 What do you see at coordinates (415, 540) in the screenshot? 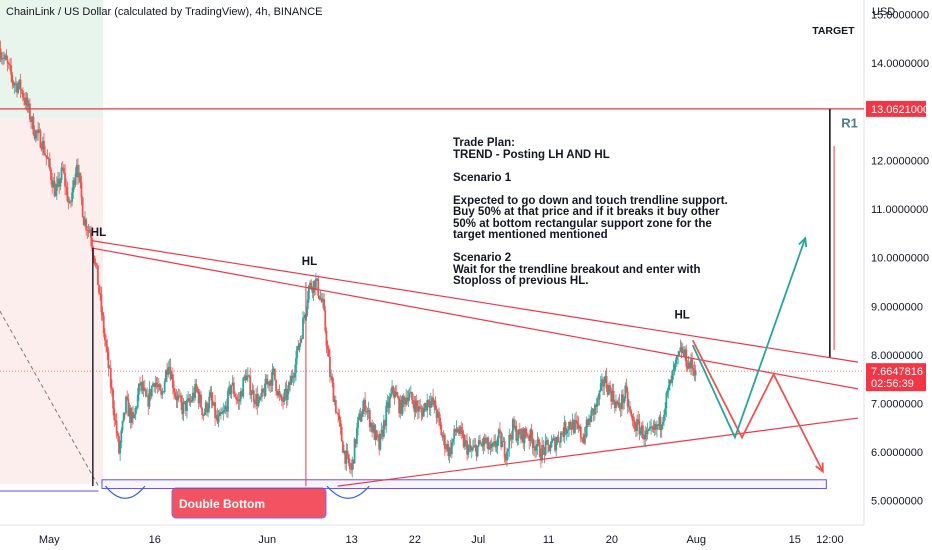
I see `x-tick-label: 22` at bounding box center [415, 540].